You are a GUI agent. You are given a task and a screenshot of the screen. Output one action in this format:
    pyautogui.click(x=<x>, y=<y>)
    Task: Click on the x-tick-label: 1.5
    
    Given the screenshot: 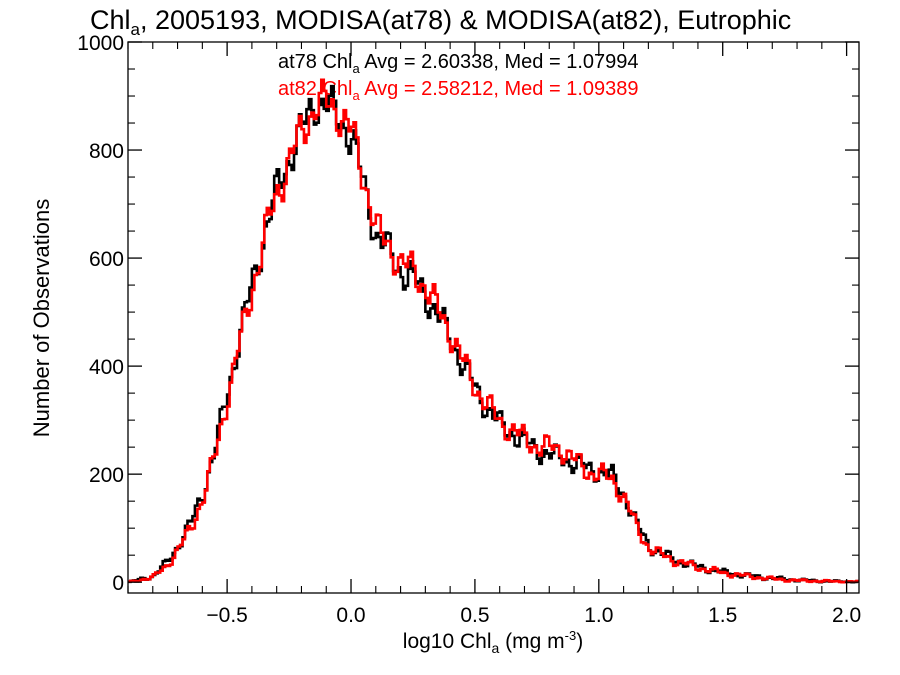 What is the action you would take?
    pyautogui.click(x=722, y=615)
    